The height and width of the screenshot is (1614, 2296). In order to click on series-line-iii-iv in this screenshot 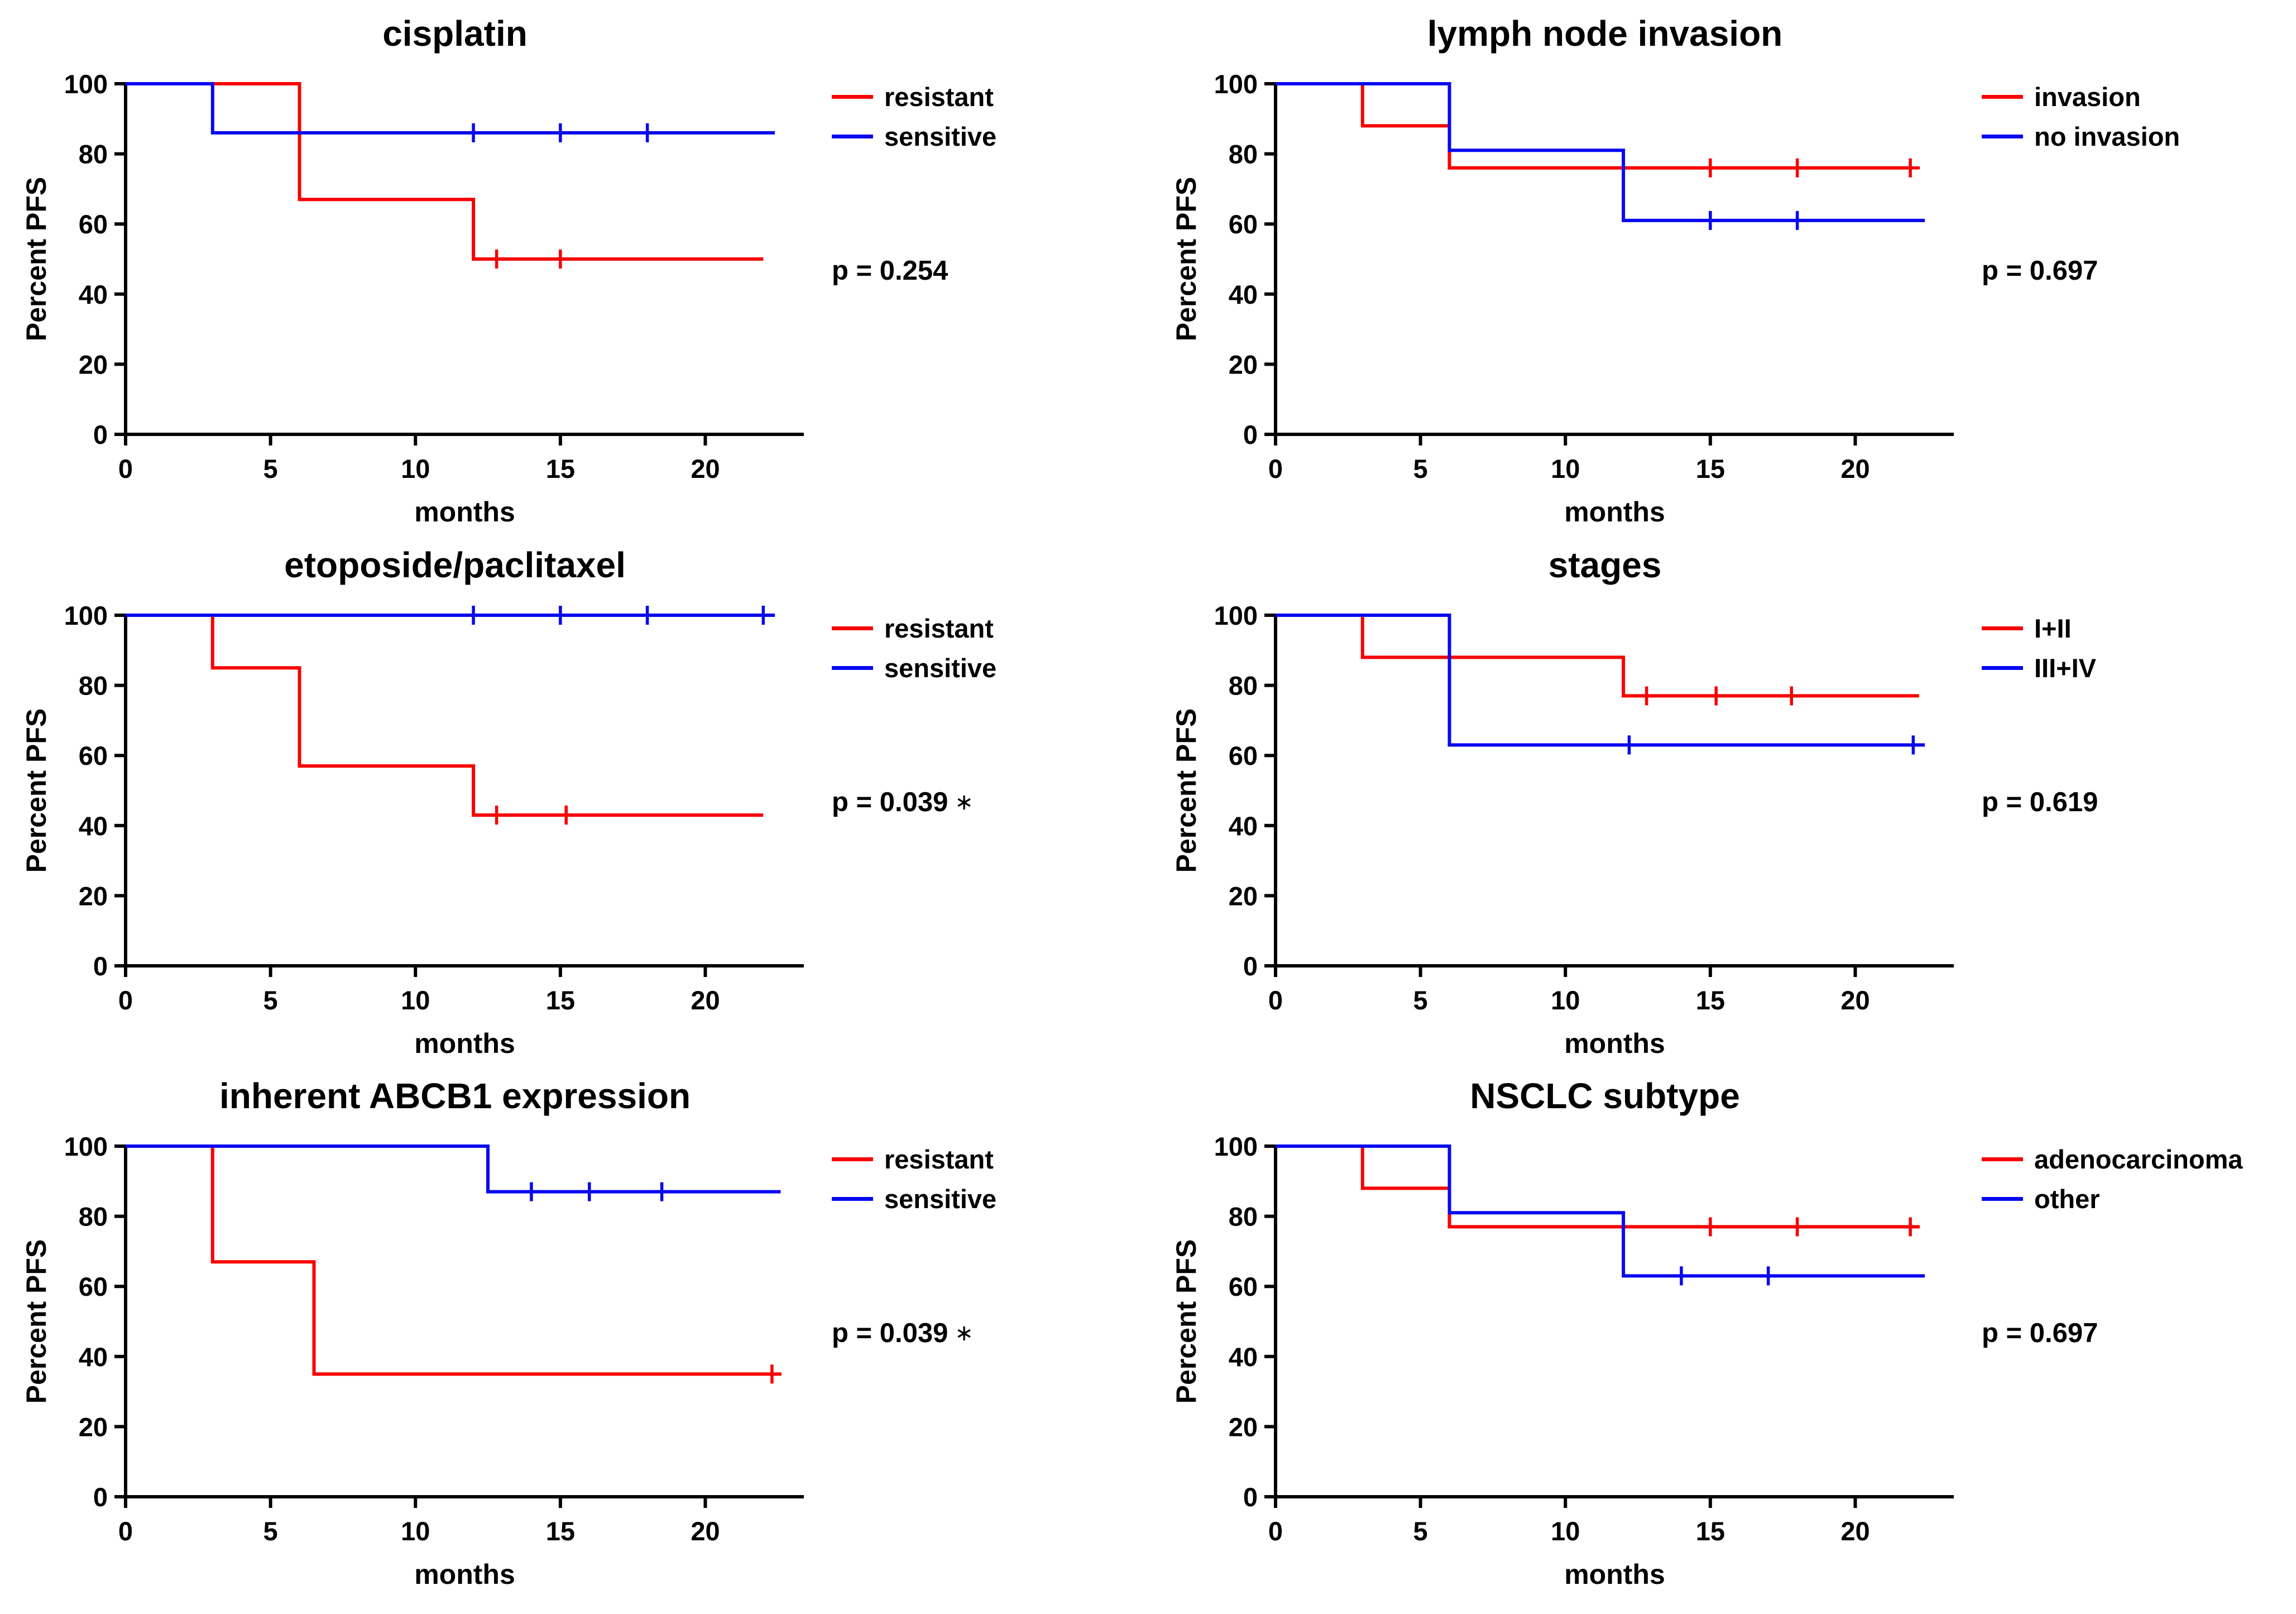, I will do `click(1600, 680)`.